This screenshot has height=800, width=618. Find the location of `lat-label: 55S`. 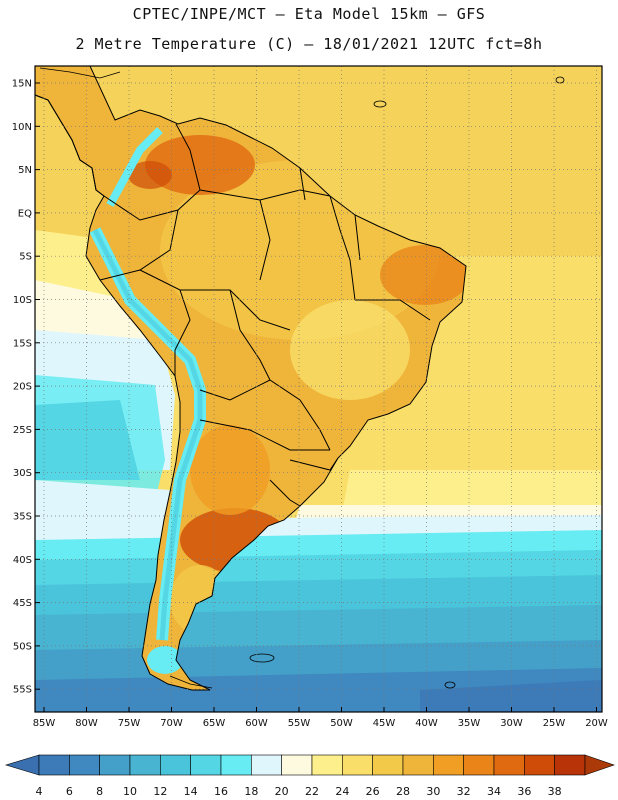

lat-label: 55S is located at coordinates (22, 690).